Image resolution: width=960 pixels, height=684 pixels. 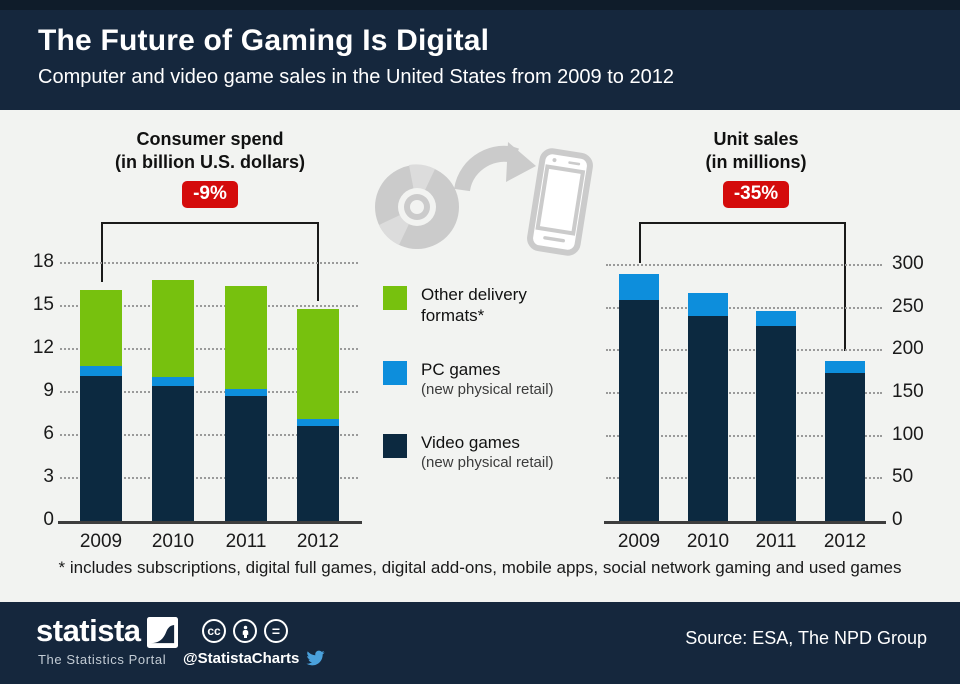 What do you see at coordinates (43, 347) in the screenshot?
I see `y-tick-label: 12` at bounding box center [43, 347].